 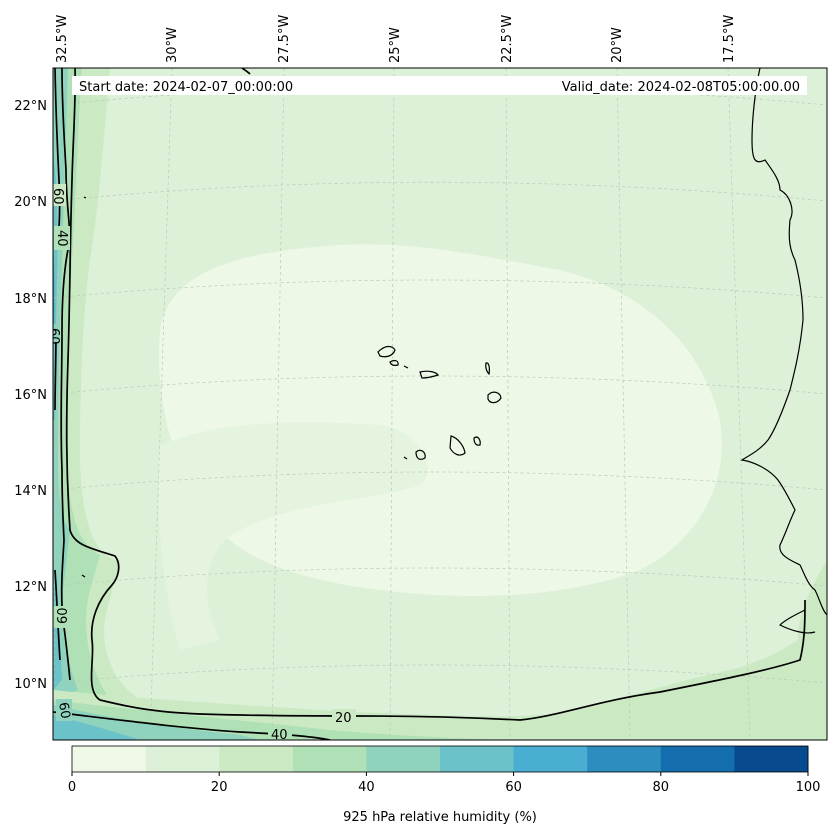 What do you see at coordinates (494, 397) in the screenshot?
I see `island-boa-vista` at bounding box center [494, 397].